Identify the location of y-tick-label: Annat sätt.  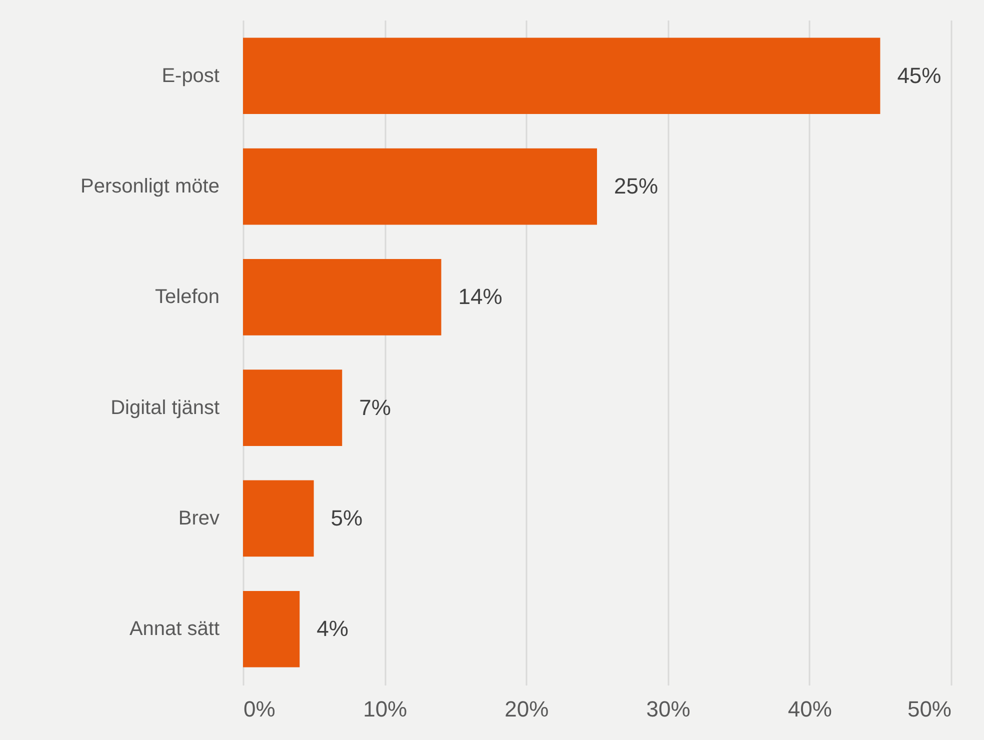
(174, 629).